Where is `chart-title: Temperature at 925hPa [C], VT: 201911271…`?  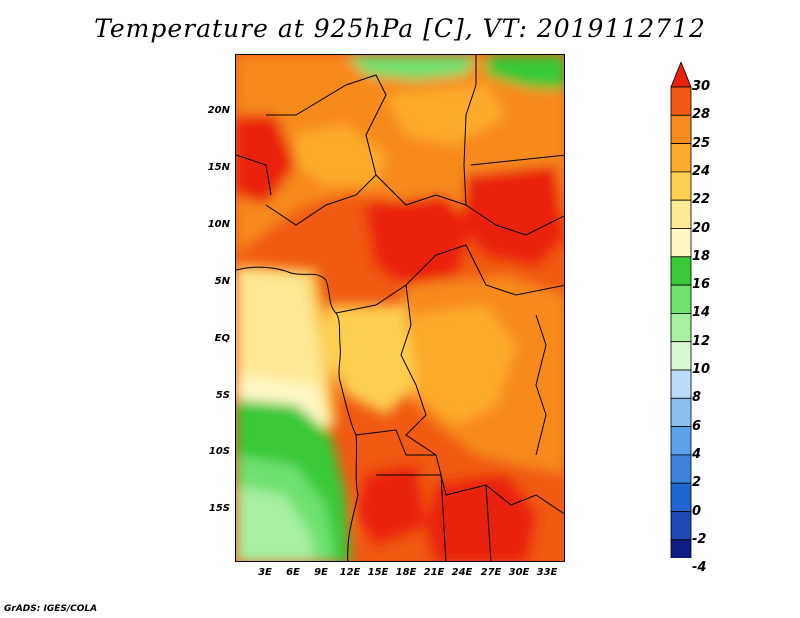 chart-title: Temperature at 925hPa [C], VT: 201911271… is located at coordinates (400, 28).